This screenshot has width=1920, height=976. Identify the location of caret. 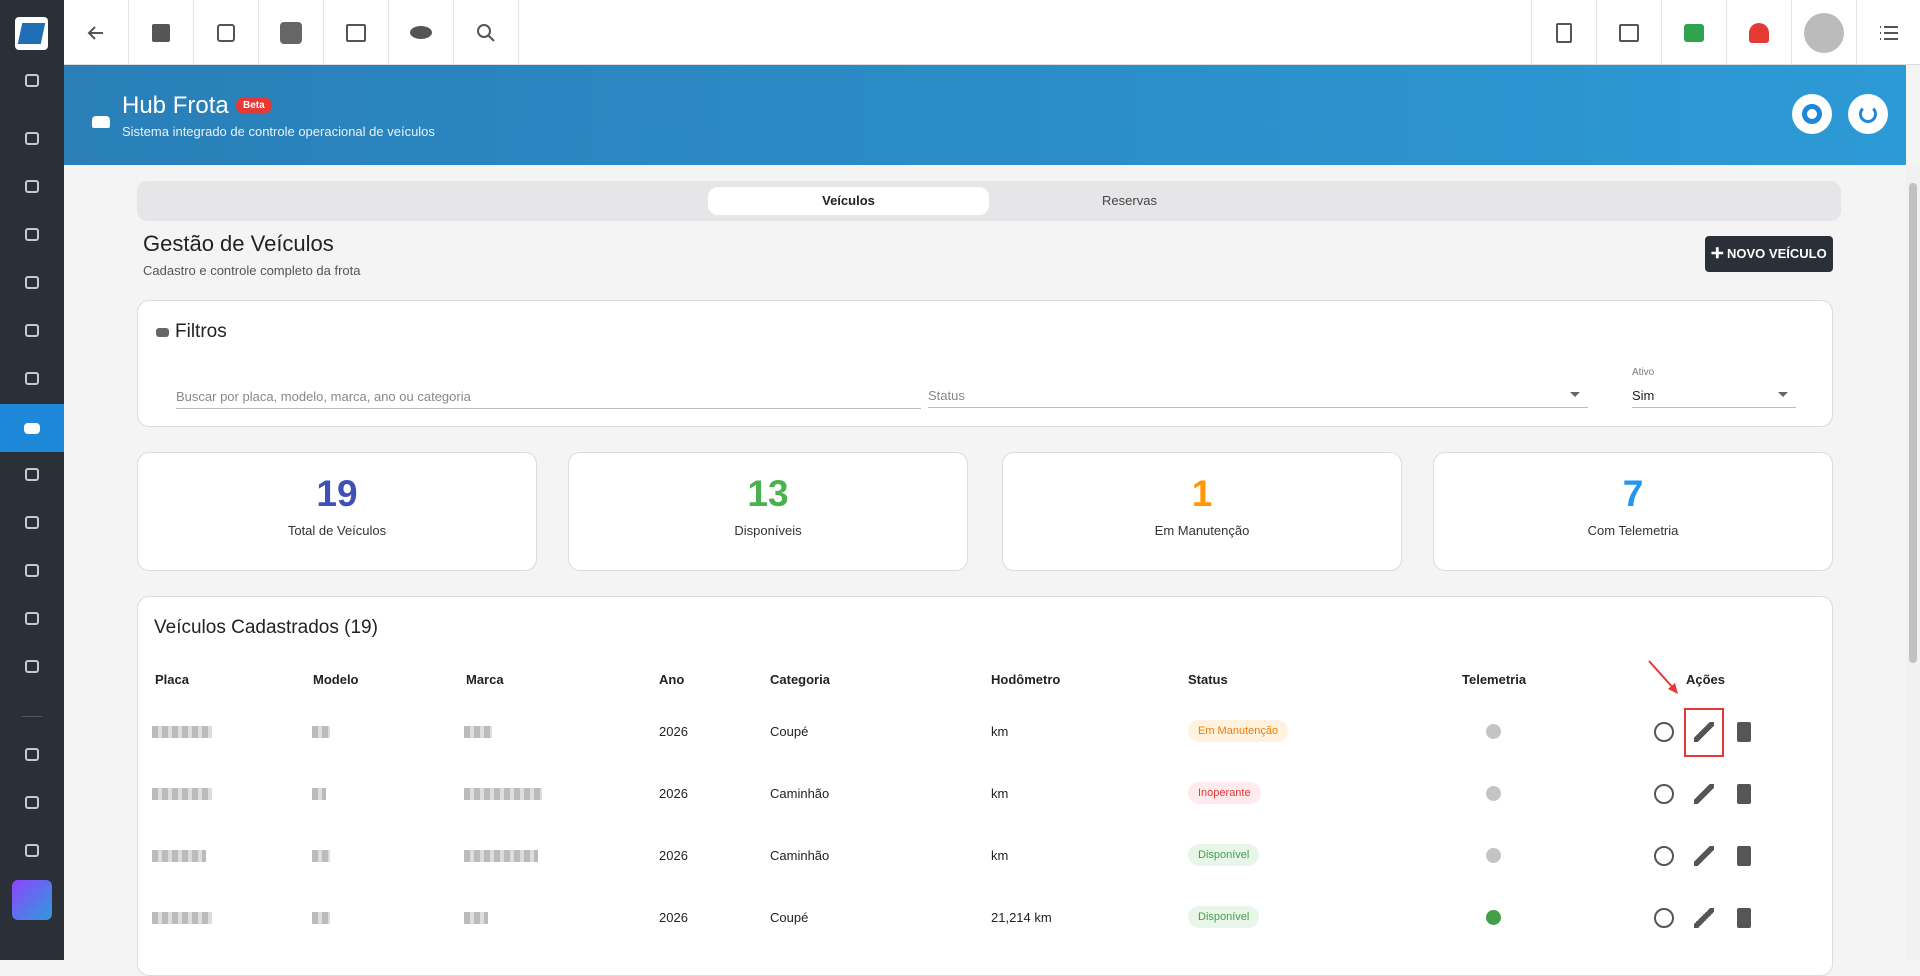
(1575, 397).